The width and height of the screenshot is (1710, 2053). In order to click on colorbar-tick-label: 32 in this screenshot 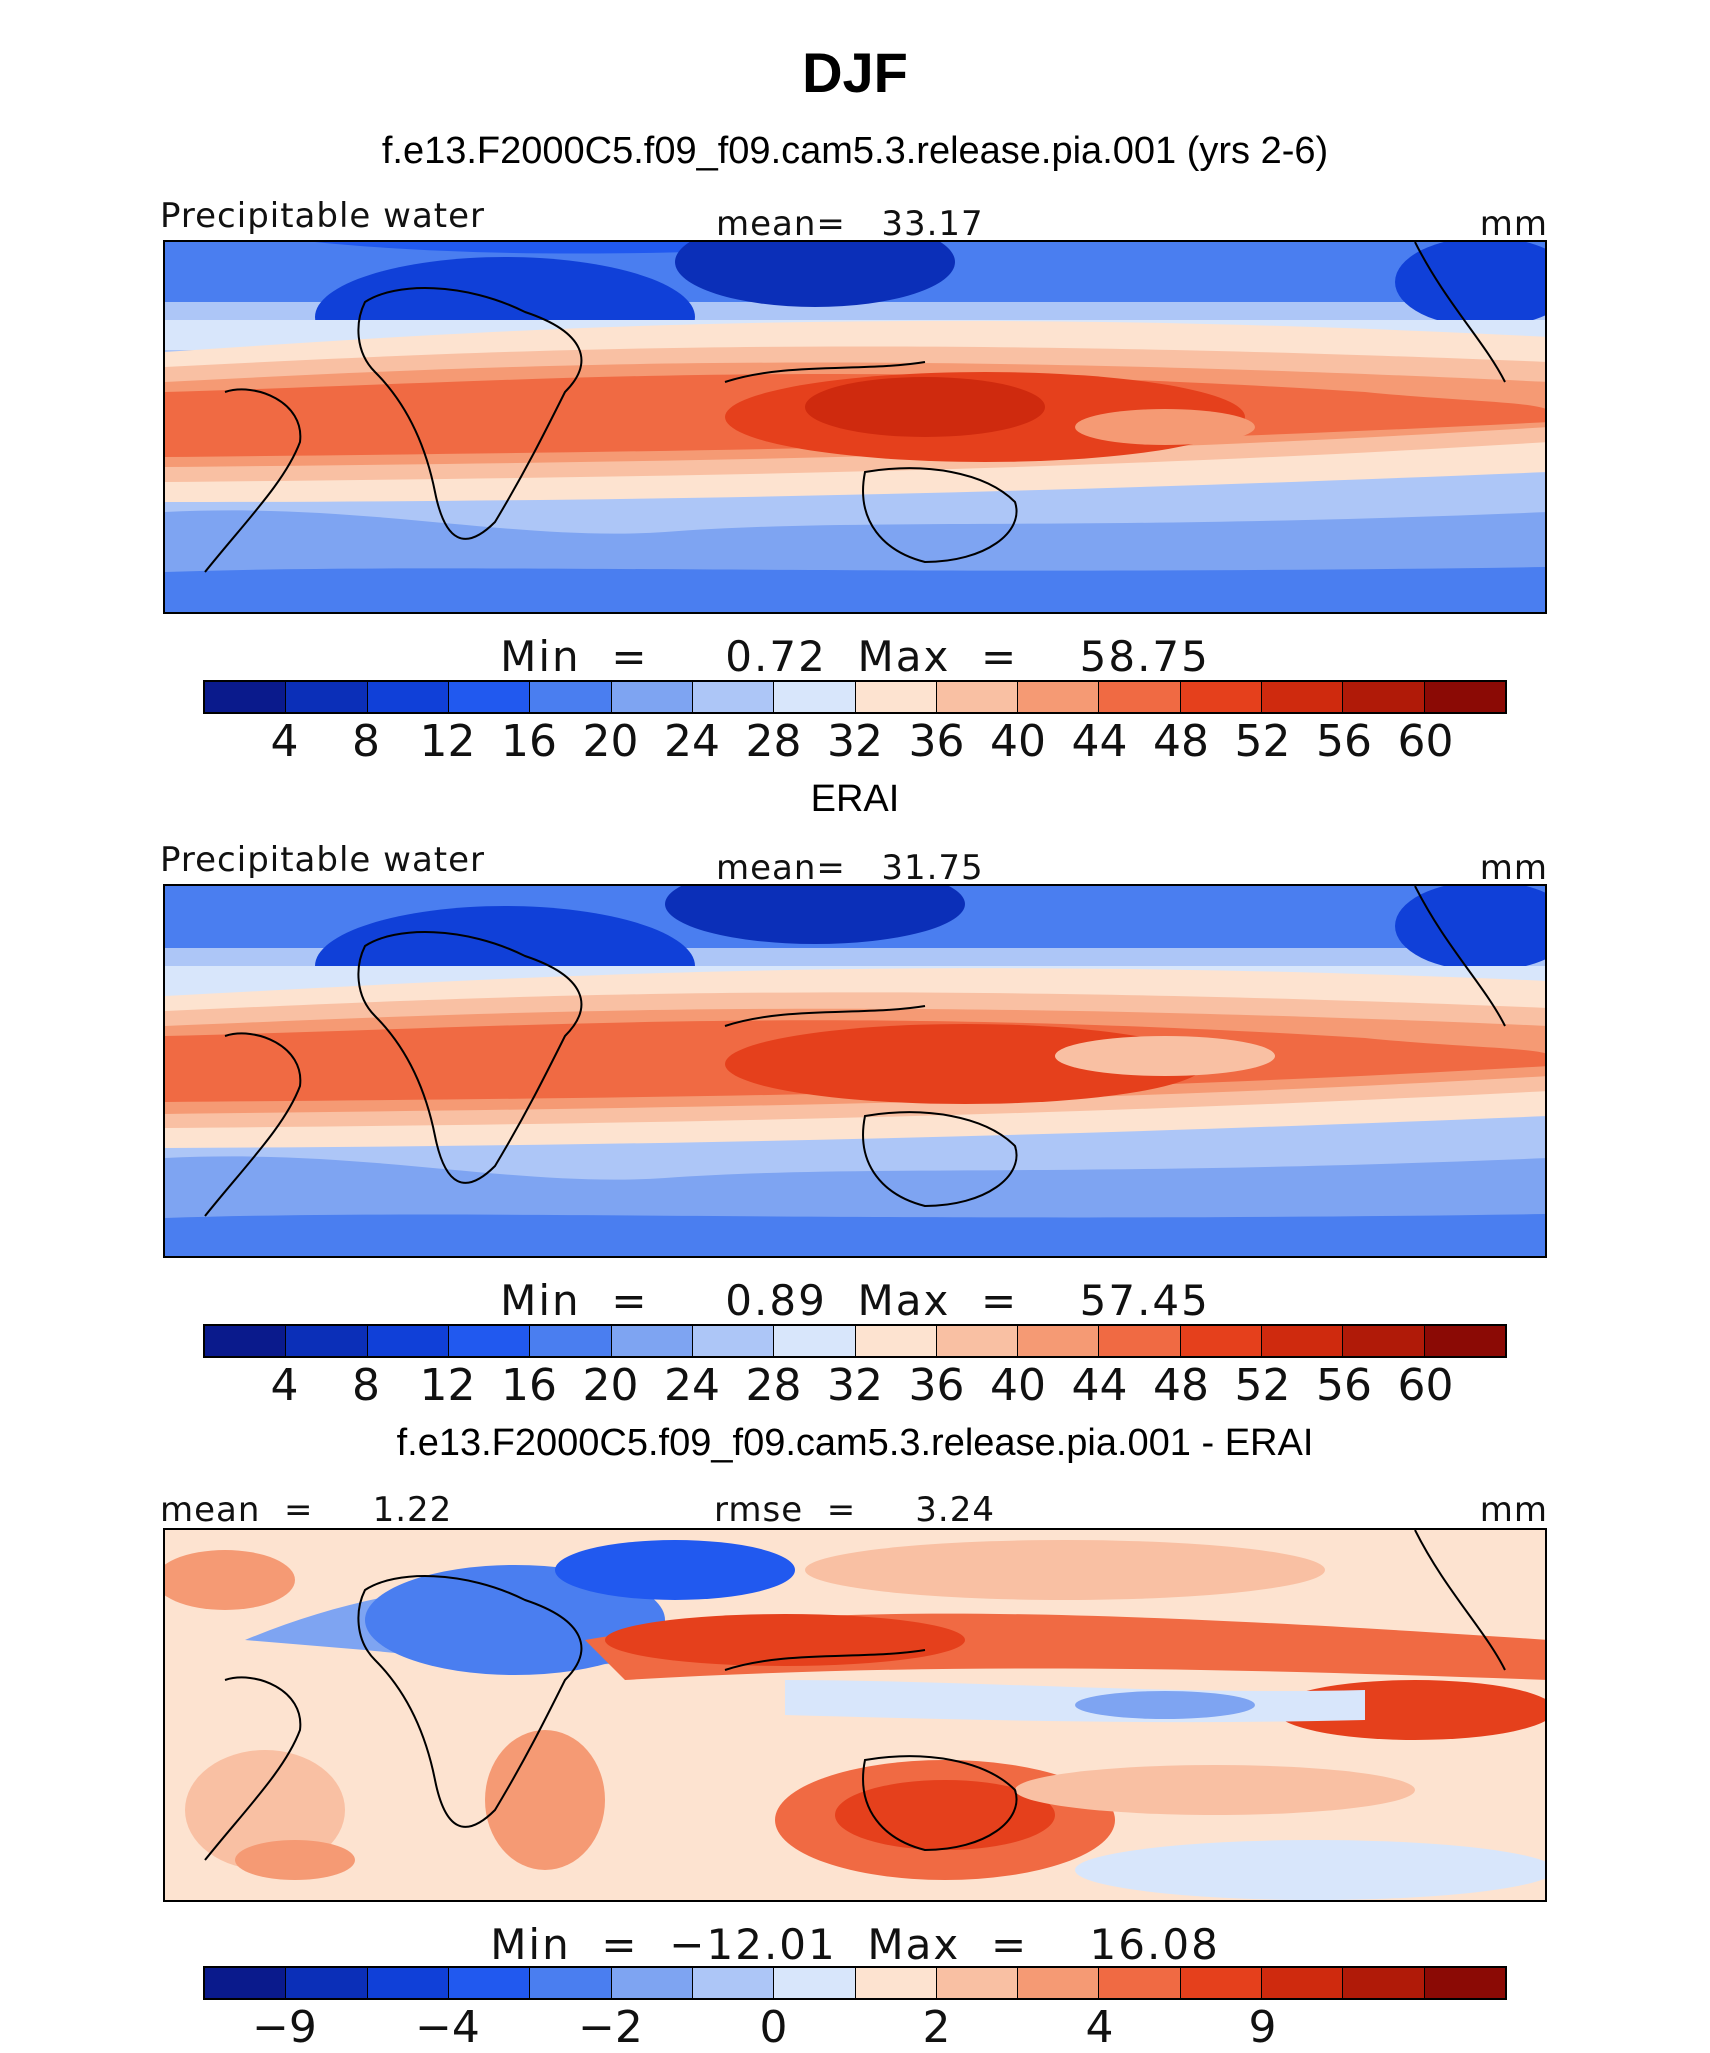, I will do `click(855, 741)`.